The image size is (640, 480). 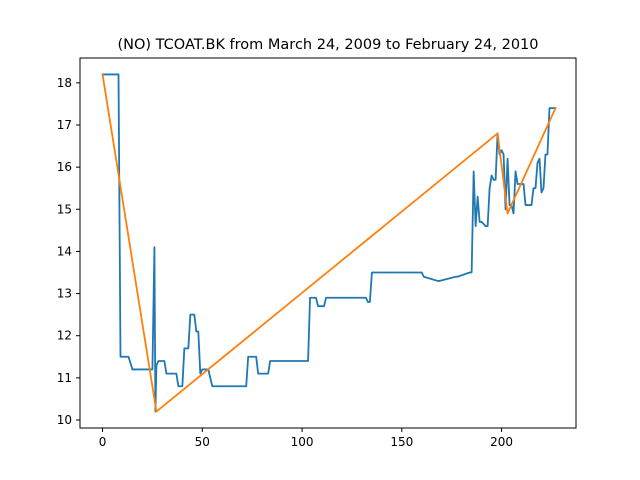 I want to click on y-tick-label: 11, so click(x=64, y=378).